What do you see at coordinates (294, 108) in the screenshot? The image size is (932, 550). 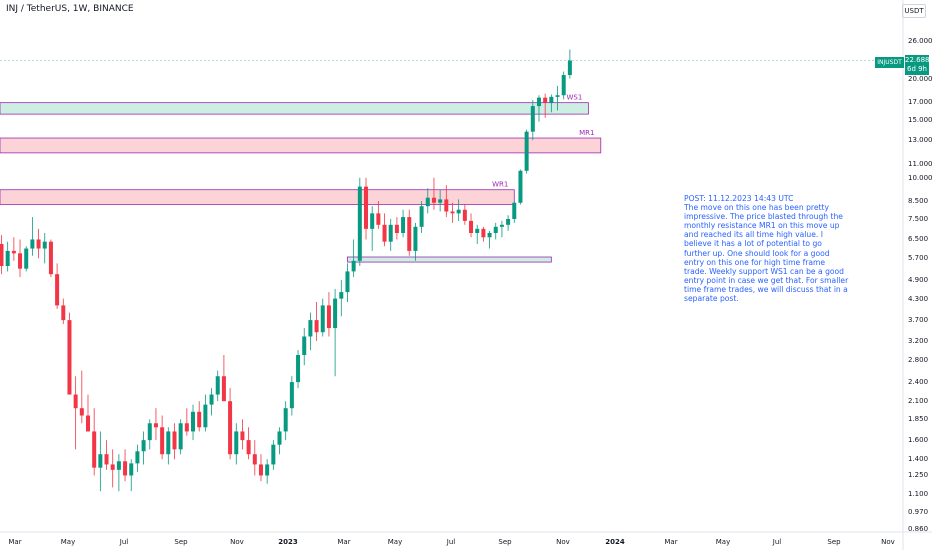 I see `zone-ws1` at bounding box center [294, 108].